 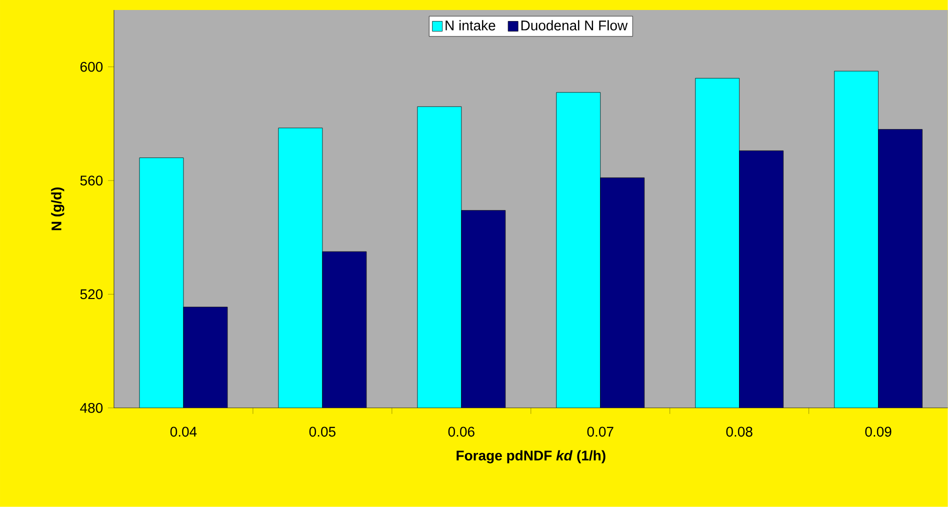 What do you see at coordinates (574, 25) in the screenshot?
I see `legend-label: Duodenal N Flow` at bounding box center [574, 25].